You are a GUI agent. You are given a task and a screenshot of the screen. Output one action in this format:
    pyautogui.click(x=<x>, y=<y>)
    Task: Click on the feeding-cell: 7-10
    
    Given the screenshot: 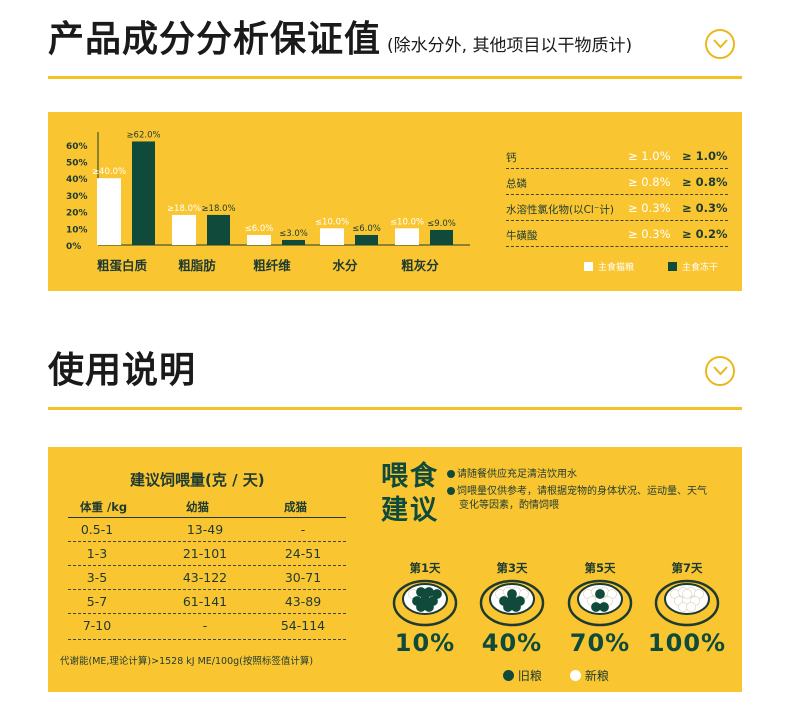 What is the action you would take?
    pyautogui.click(x=97, y=625)
    